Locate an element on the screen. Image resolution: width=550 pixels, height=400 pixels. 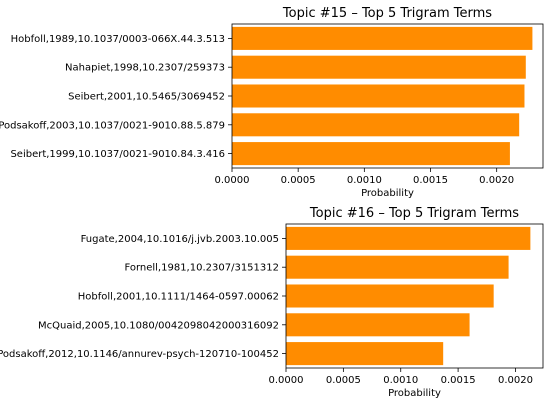
y-tick-label: Seibert,1999,10.1037/0021-9010.84.3.416 is located at coordinates (117, 154).